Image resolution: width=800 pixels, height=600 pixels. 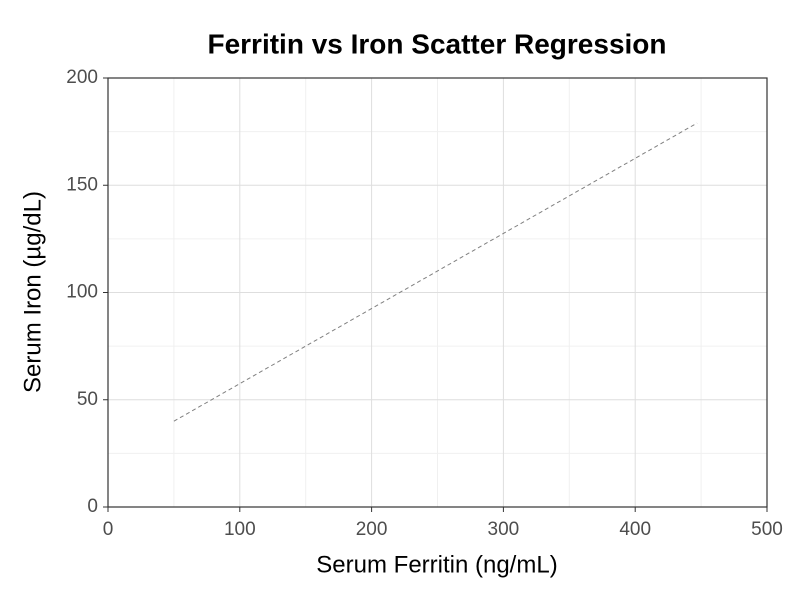 What do you see at coordinates (32, 292) in the screenshot?
I see `y-axis-label: Serum Iron (µg/dL)` at bounding box center [32, 292].